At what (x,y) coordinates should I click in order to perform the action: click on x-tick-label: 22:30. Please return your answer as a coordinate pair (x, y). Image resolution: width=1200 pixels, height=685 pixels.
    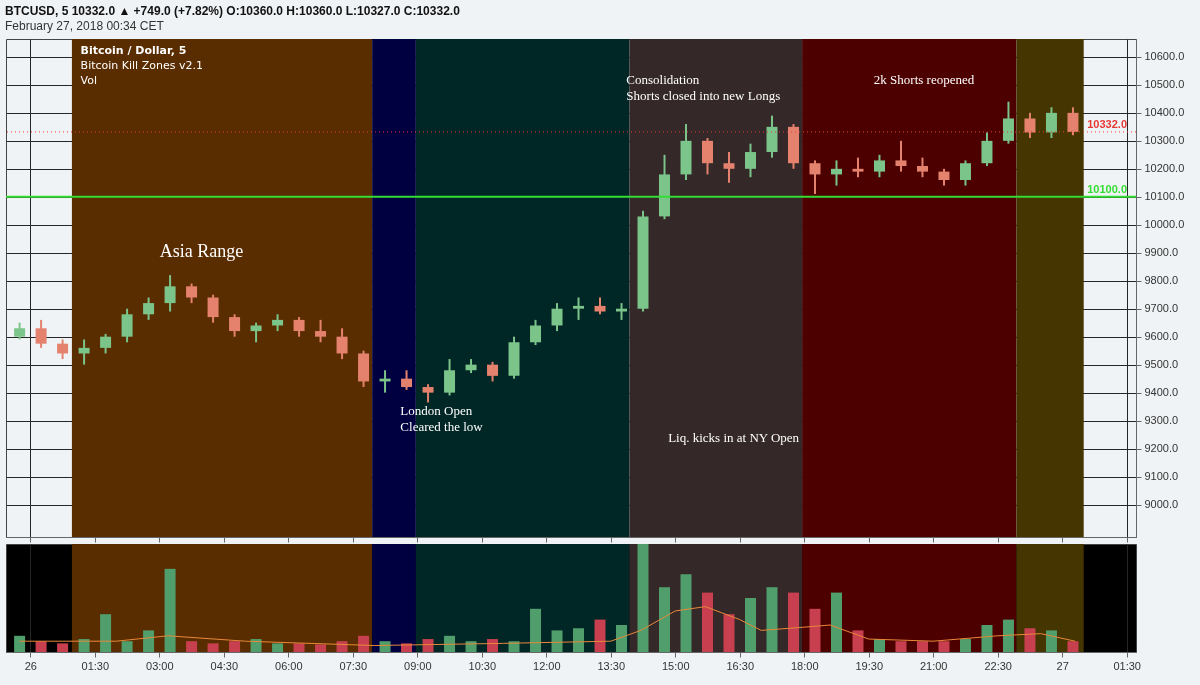
    Looking at the image, I should click on (998, 665).